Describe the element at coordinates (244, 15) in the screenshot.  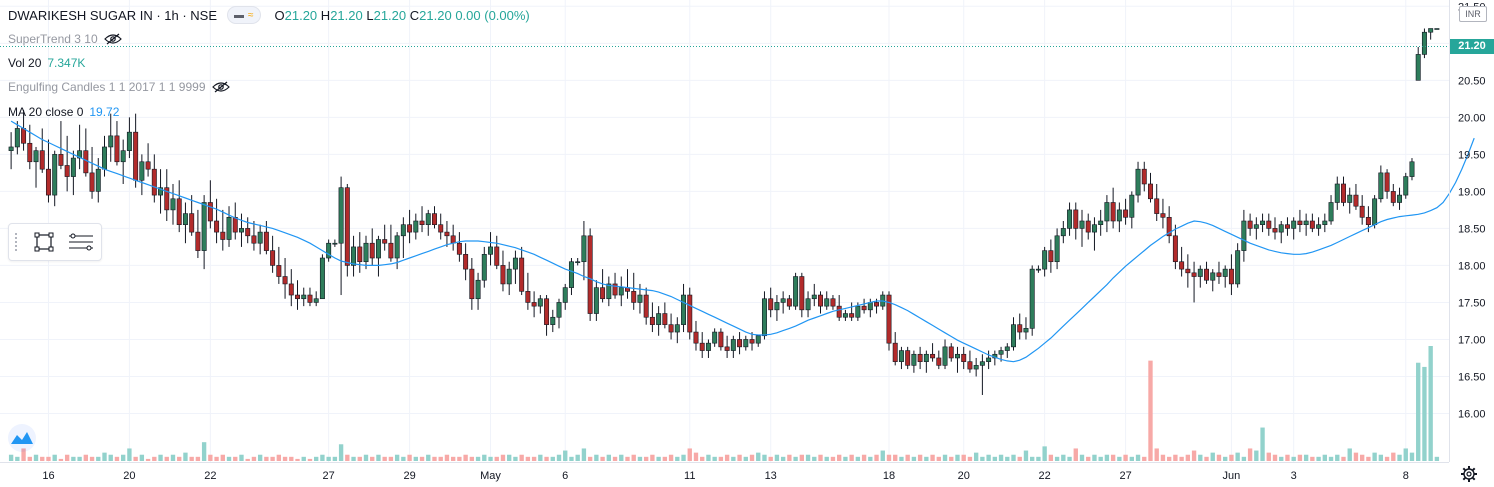
I see `compare-pill: ▬ ≈` at that location.